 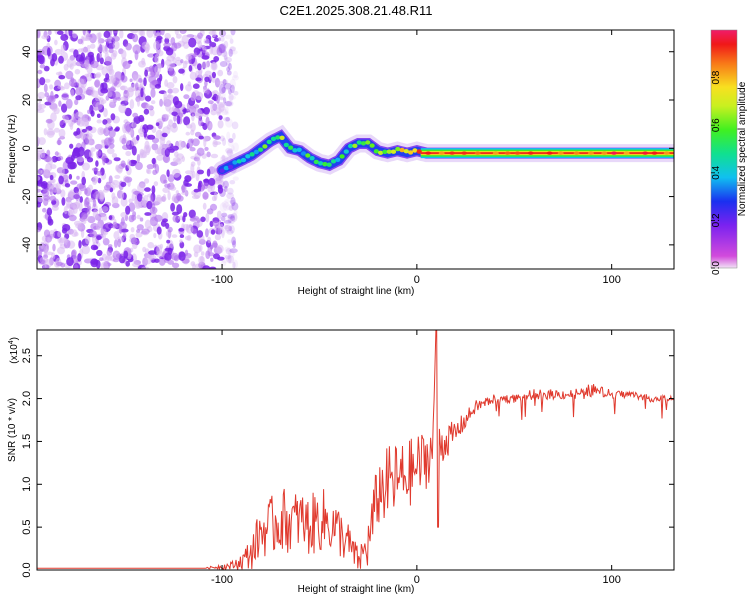 I want to click on colorbar-tick-label: 0.2, so click(x=716, y=220).